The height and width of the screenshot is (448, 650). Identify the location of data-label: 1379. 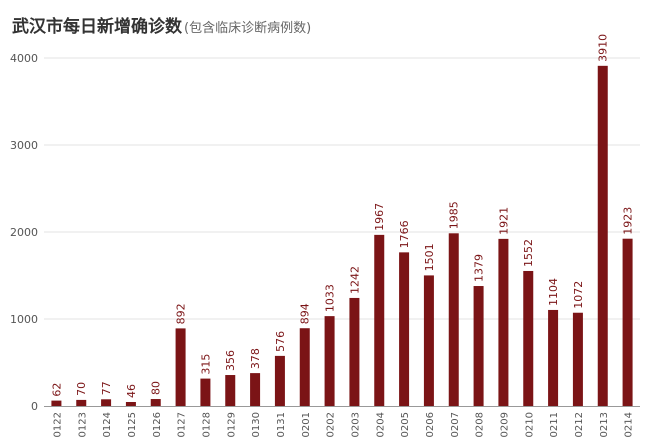
(479, 268).